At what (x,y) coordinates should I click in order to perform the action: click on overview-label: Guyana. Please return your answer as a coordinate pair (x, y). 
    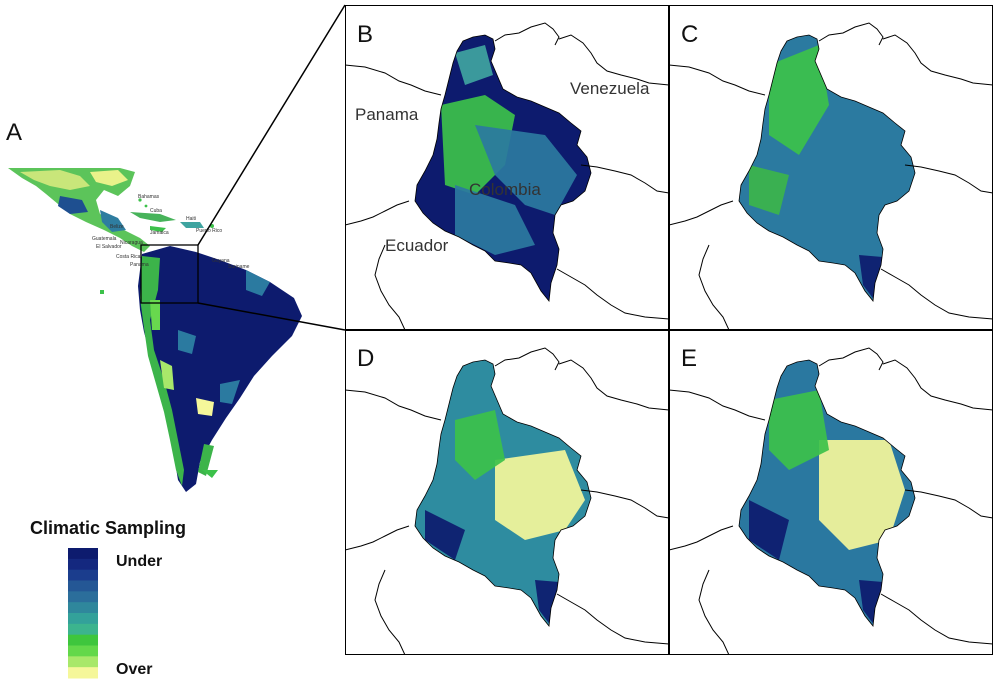
    Looking at the image, I should click on (221, 261).